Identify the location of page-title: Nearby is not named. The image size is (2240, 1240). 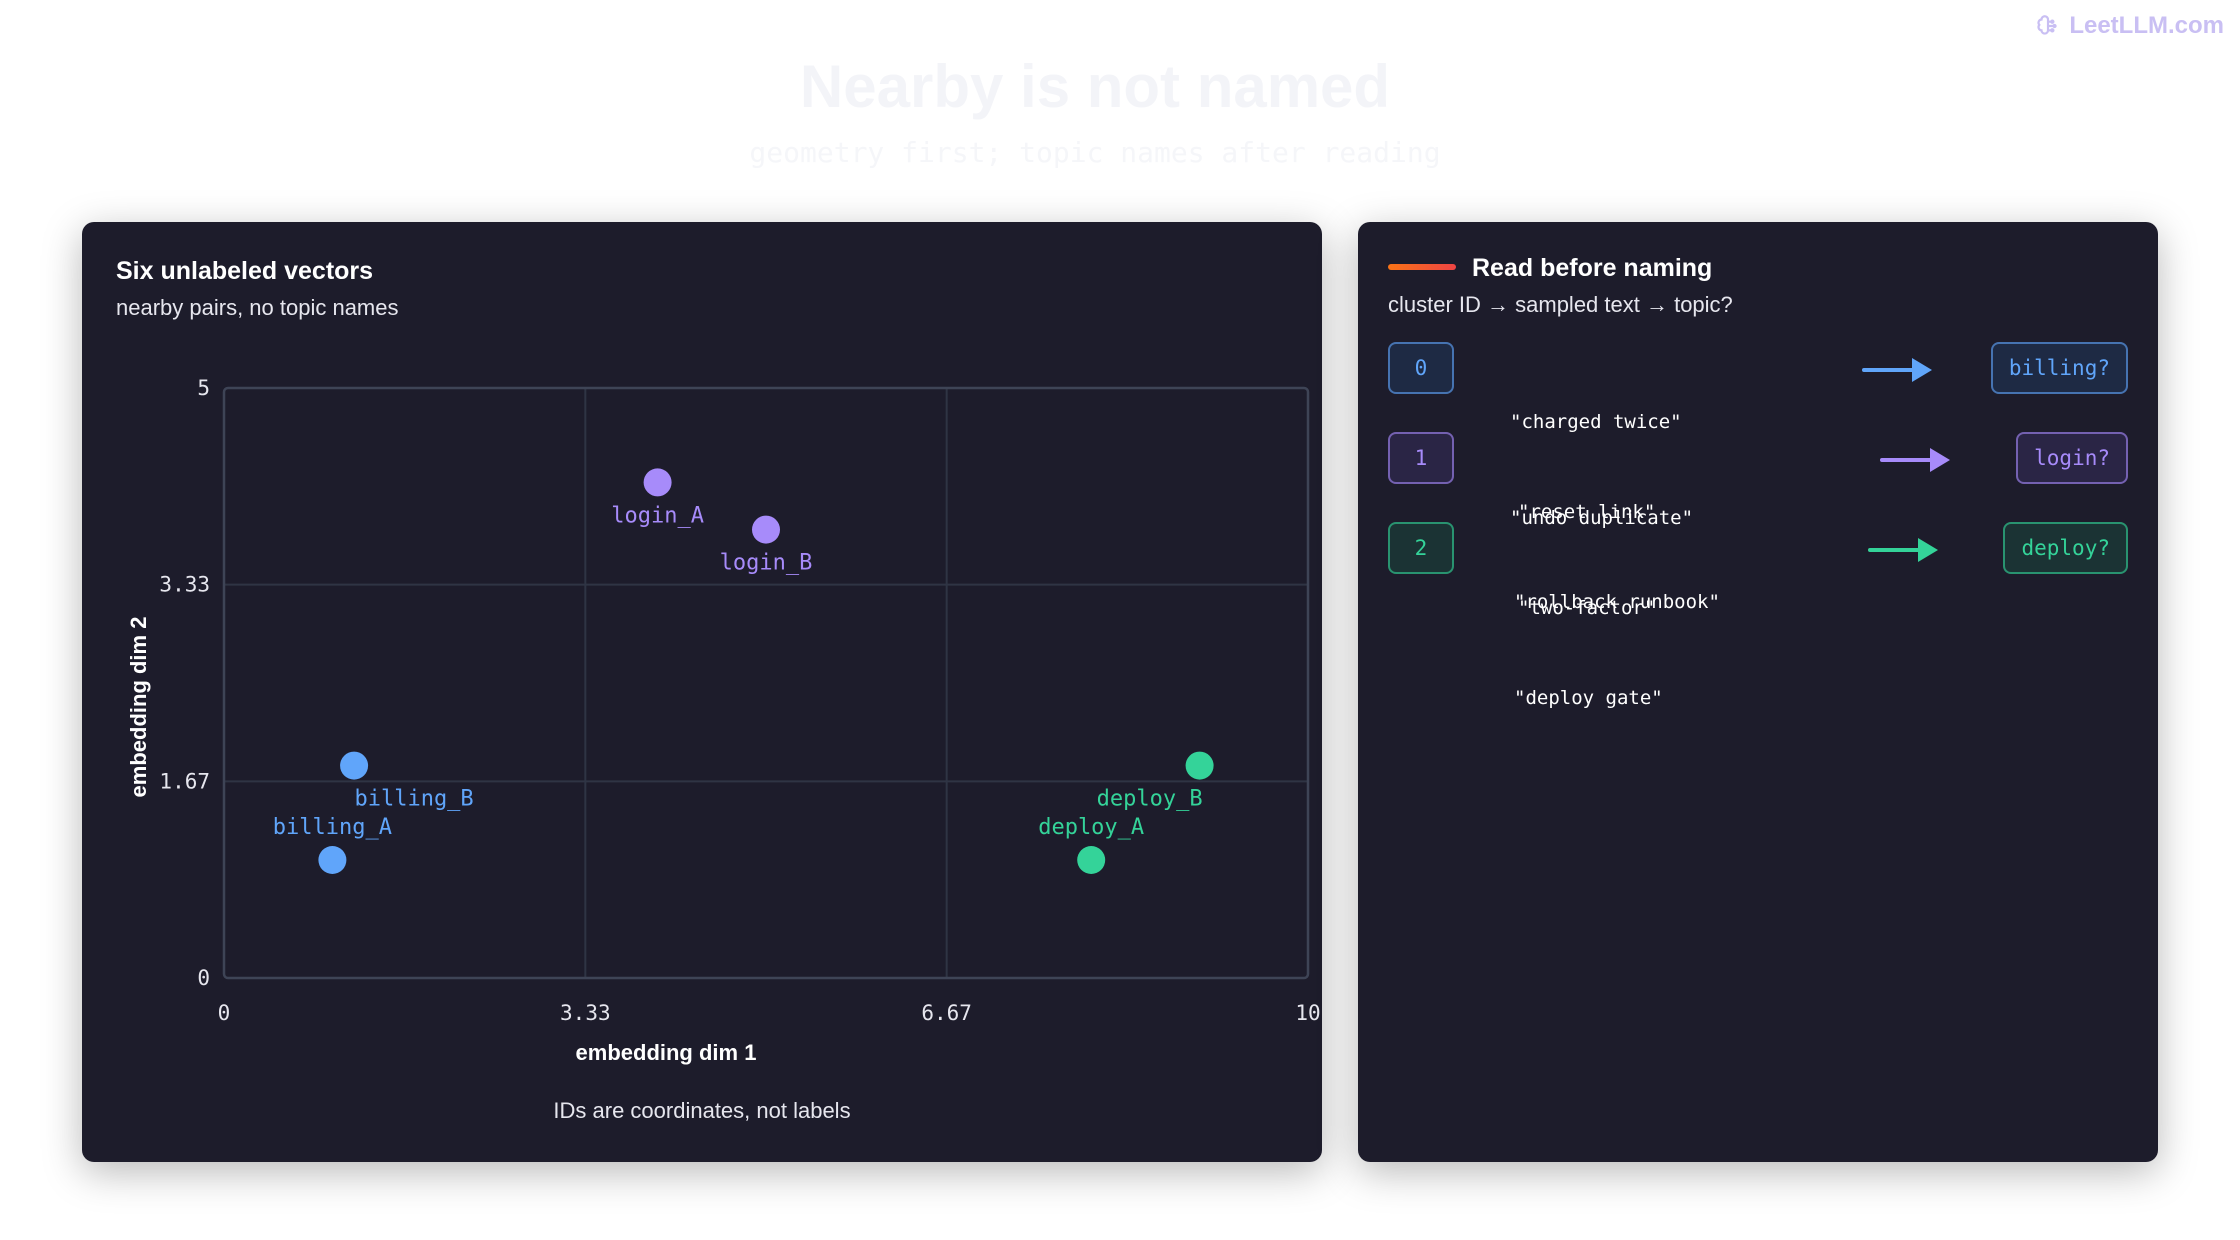
(1095, 86).